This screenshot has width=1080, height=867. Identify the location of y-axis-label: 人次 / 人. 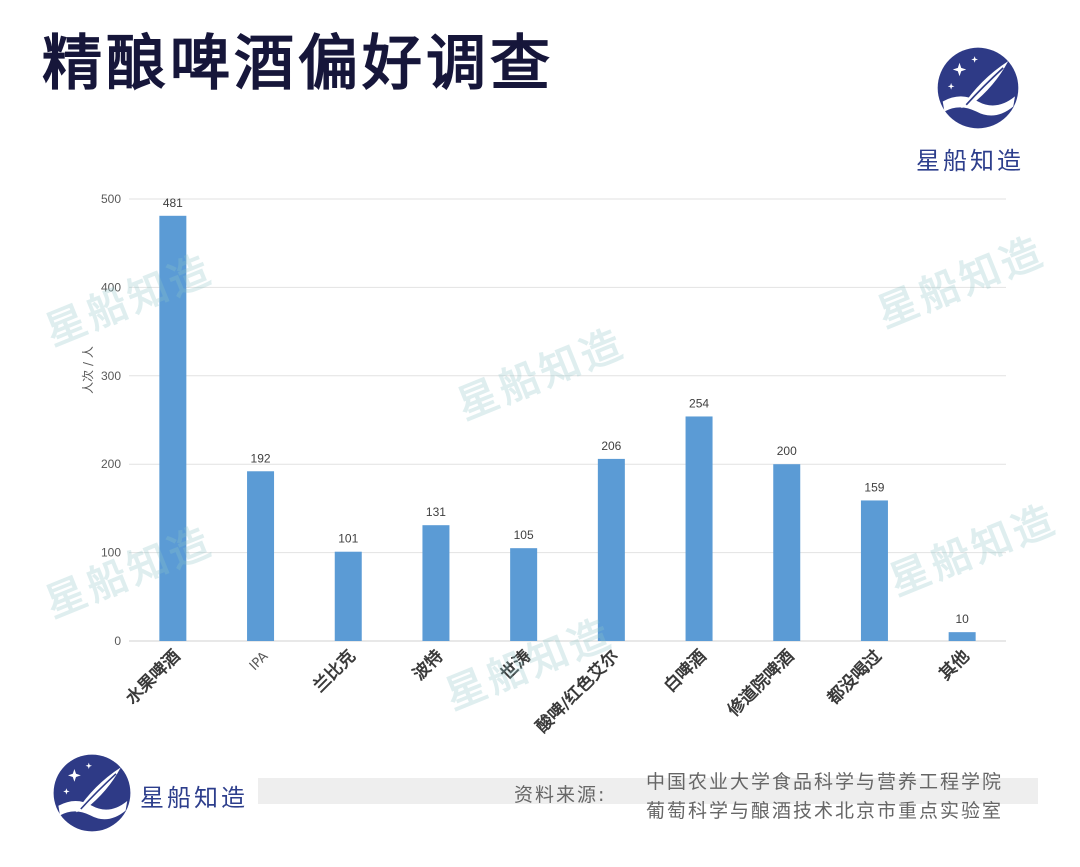
(88, 370).